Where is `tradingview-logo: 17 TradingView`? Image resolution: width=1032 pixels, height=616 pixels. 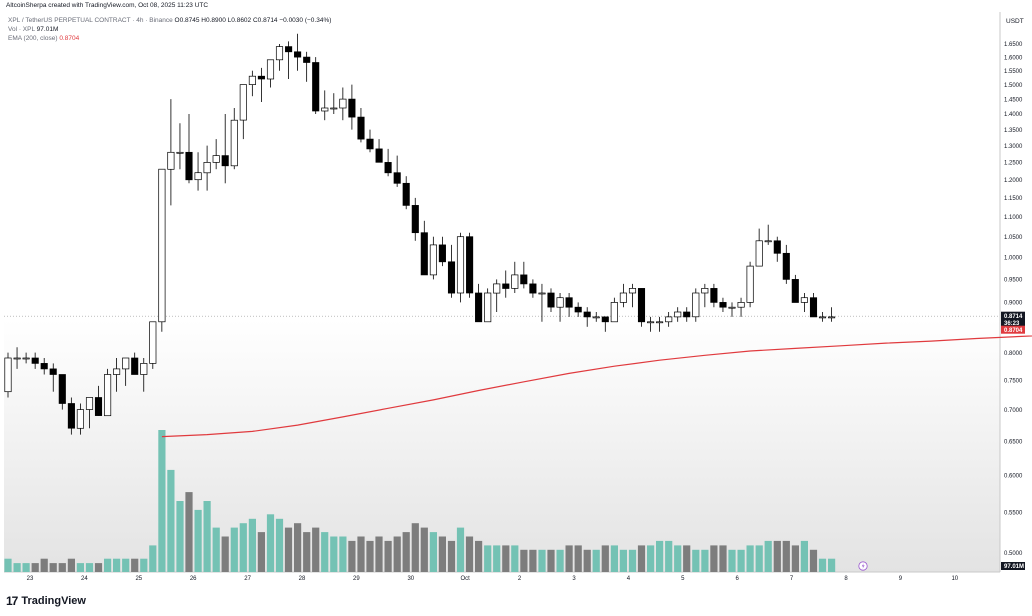
tradingview-logo: 17 TradingView is located at coordinates (46, 601).